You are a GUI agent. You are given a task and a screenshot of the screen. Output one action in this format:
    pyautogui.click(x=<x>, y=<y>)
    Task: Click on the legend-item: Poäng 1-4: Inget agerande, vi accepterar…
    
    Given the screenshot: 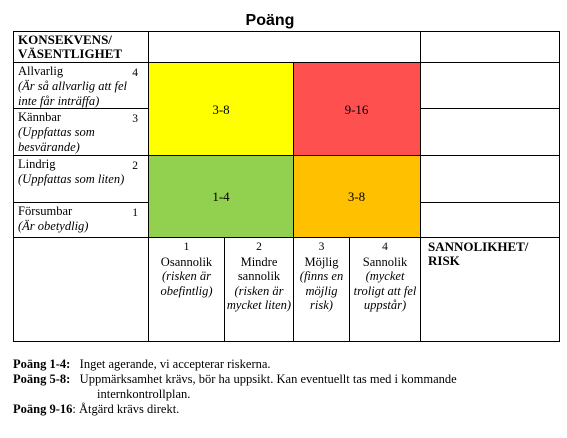 What is the action you would take?
    pyautogui.click(x=142, y=364)
    